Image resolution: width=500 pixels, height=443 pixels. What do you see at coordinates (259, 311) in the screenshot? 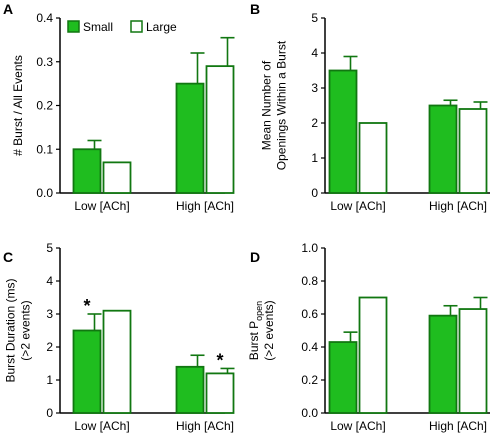
I see `y-axis-label-subscript: open` at bounding box center [259, 311].